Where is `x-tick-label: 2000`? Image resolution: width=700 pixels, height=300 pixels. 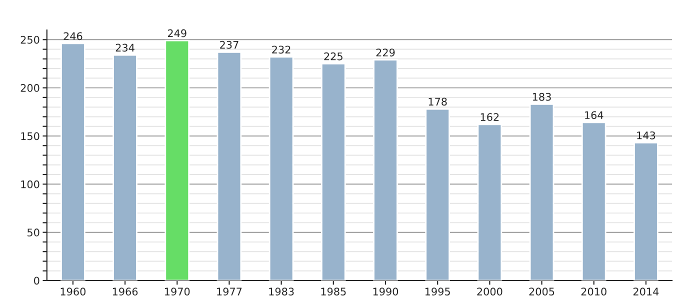 x-tick-label: 2000 is located at coordinates (489, 292).